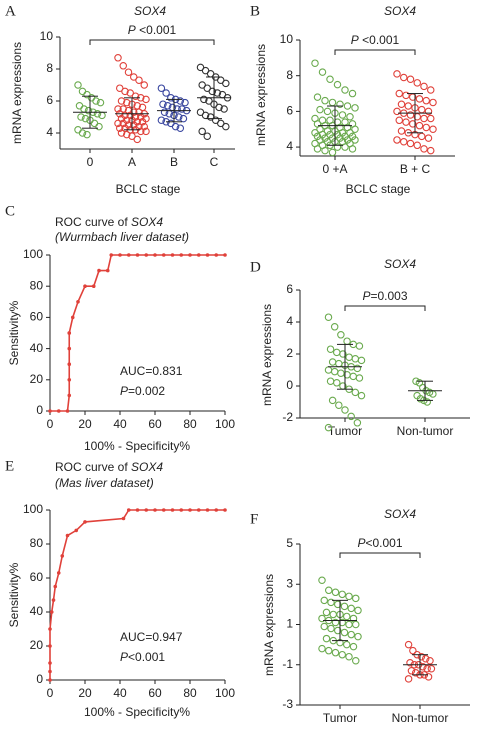 This screenshot has width=492, height=744. Describe the element at coordinates (334, 169) in the screenshot. I see `x-tick-label: 0 +A` at that location.